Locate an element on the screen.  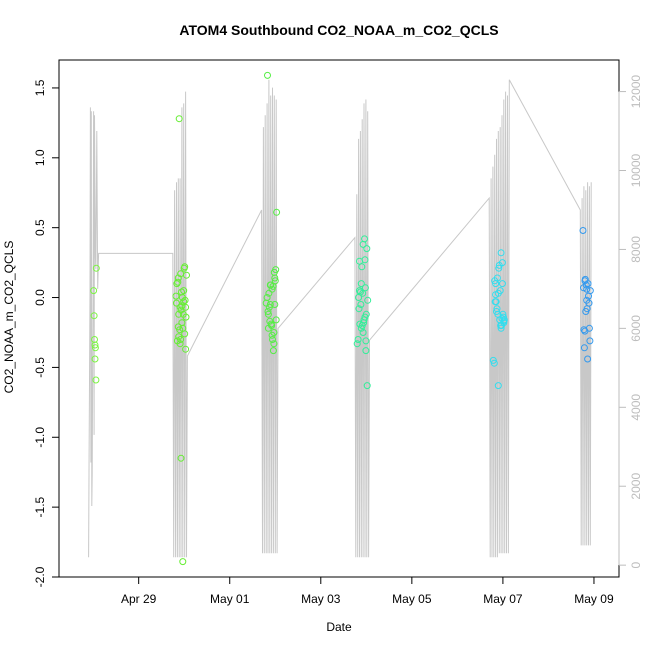
y2-tick-label: 8000 is located at coordinates (636, 249).